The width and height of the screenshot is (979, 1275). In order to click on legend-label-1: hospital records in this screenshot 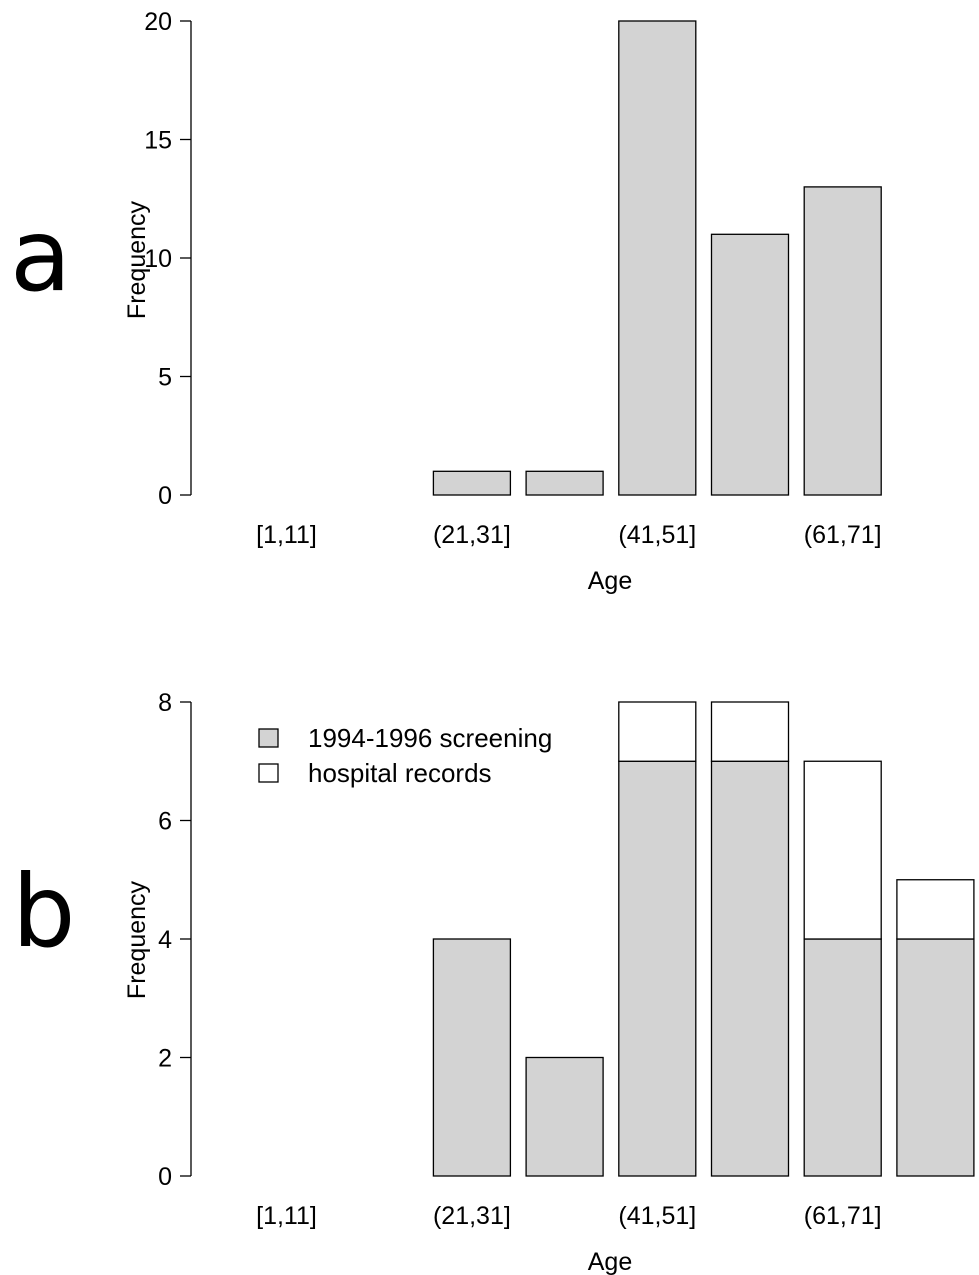, I will do `click(400, 773)`.